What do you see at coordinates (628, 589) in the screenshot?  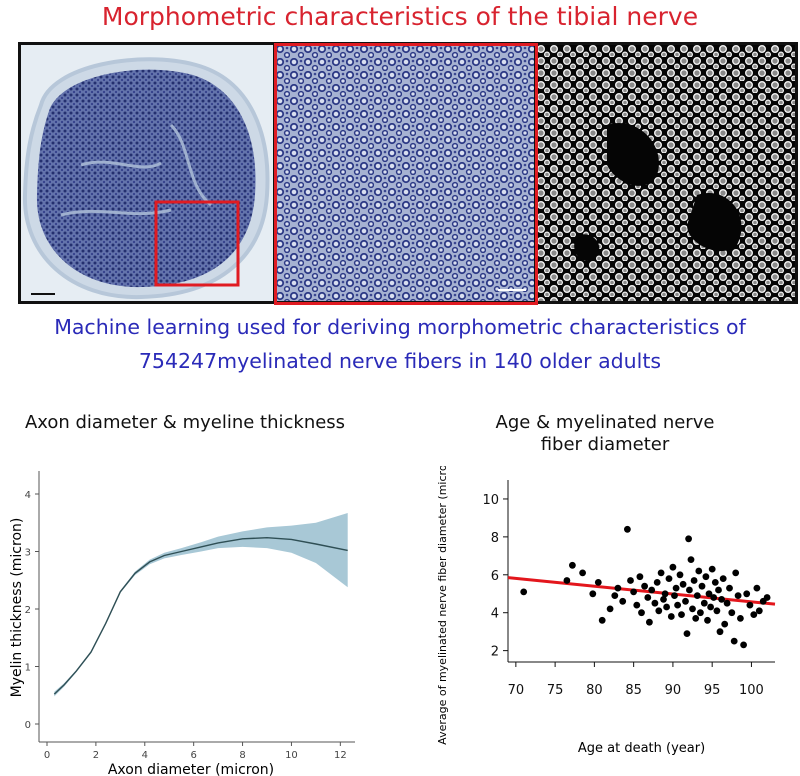 I see `chart2-axes: 70 75 80 85 90 95 100 2 4 6 8 10` at bounding box center [628, 589].